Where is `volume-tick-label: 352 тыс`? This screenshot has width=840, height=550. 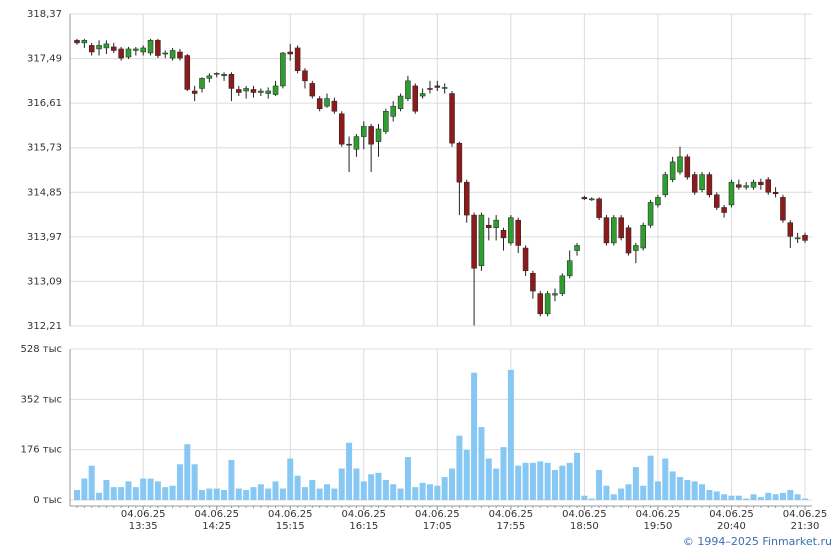 volume-tick-label: 352 тыс is located at coordinates (41, 399).